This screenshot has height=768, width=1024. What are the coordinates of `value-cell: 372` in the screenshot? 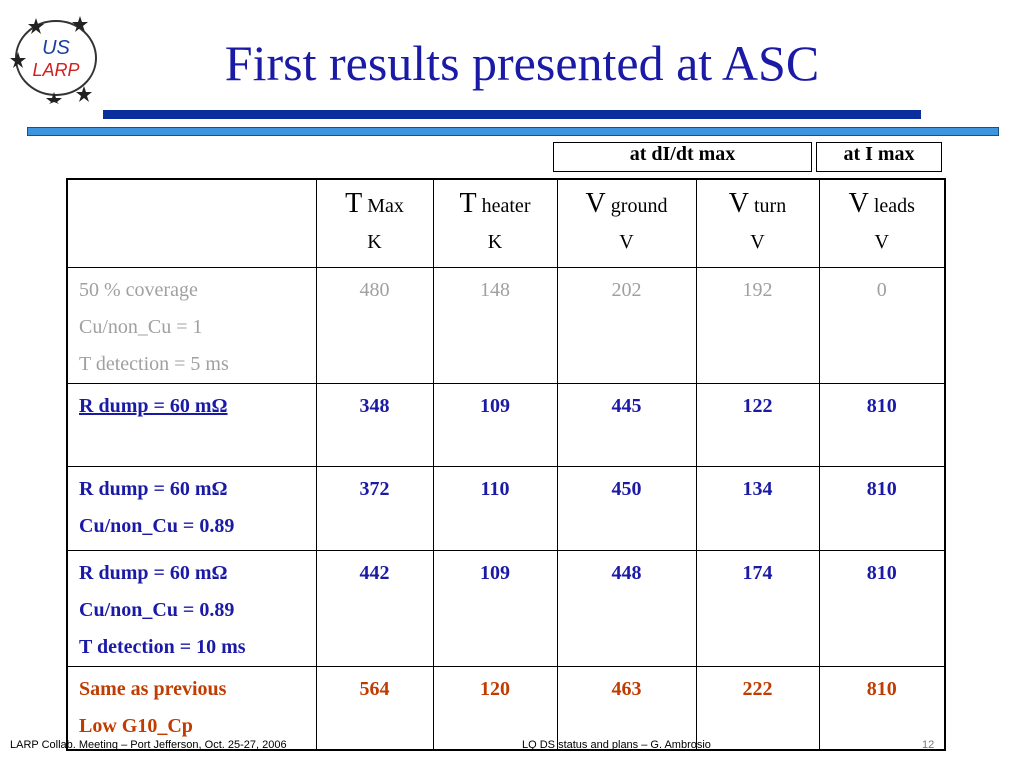 It's located at (374, 508).